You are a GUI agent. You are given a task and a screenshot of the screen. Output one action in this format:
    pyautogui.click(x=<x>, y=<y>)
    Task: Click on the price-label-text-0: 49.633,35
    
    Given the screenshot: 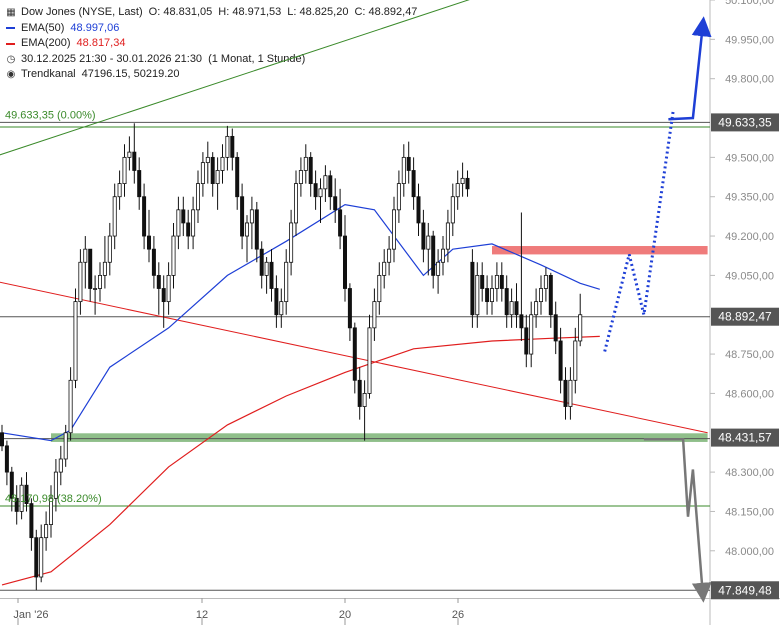 What is the action you would take?
    pyautogui.click(x=745, y=122)
    